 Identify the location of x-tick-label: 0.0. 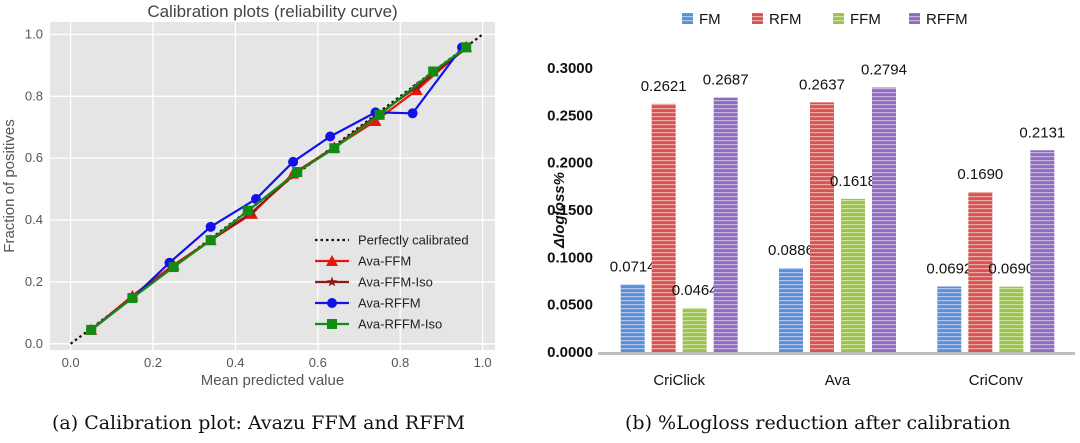
(71, 362).